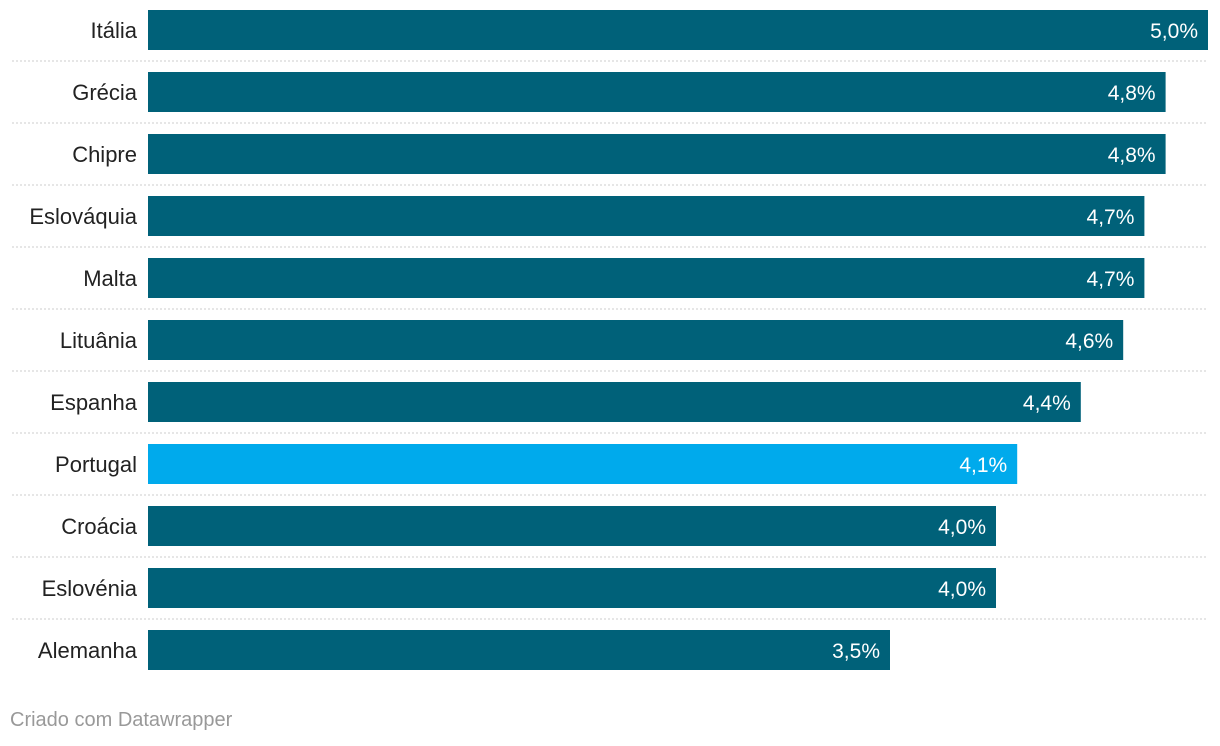  I want to click on value-label-3: 4,7%, so click(1111, 217).